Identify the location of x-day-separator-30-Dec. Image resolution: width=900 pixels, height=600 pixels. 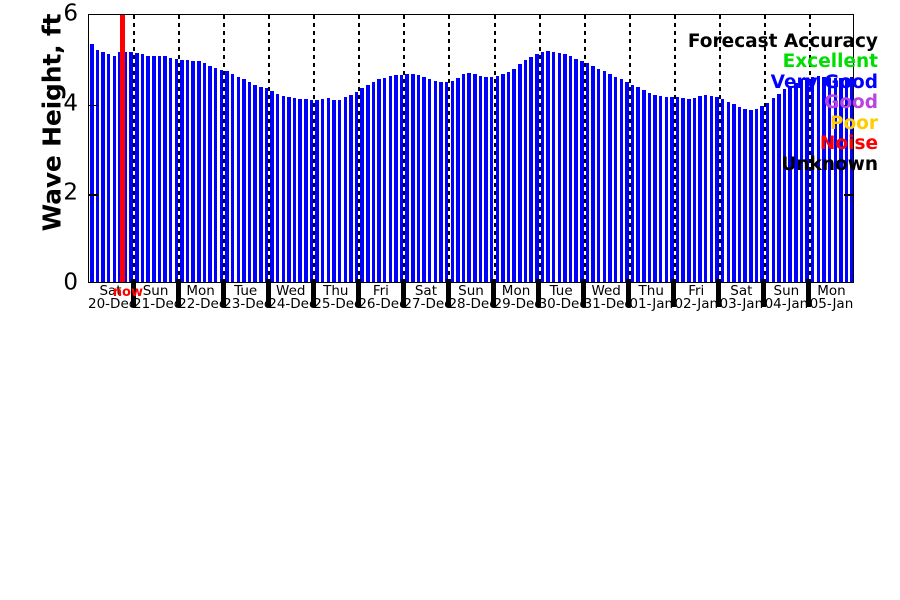
(539, 293).